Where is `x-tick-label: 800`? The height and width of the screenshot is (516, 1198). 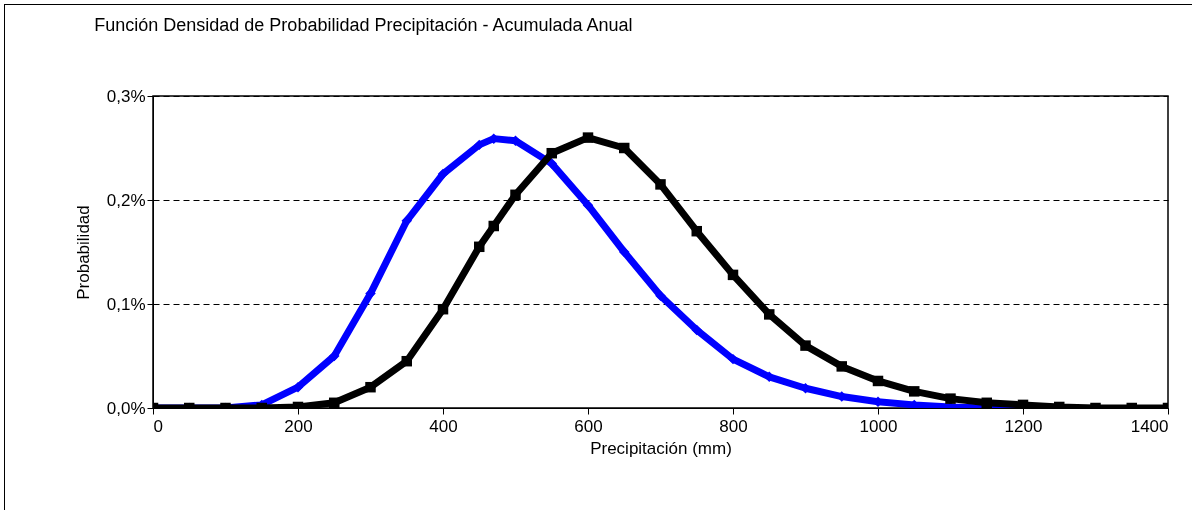 x-tick-label: 800 is located at coordinates (733, 426).